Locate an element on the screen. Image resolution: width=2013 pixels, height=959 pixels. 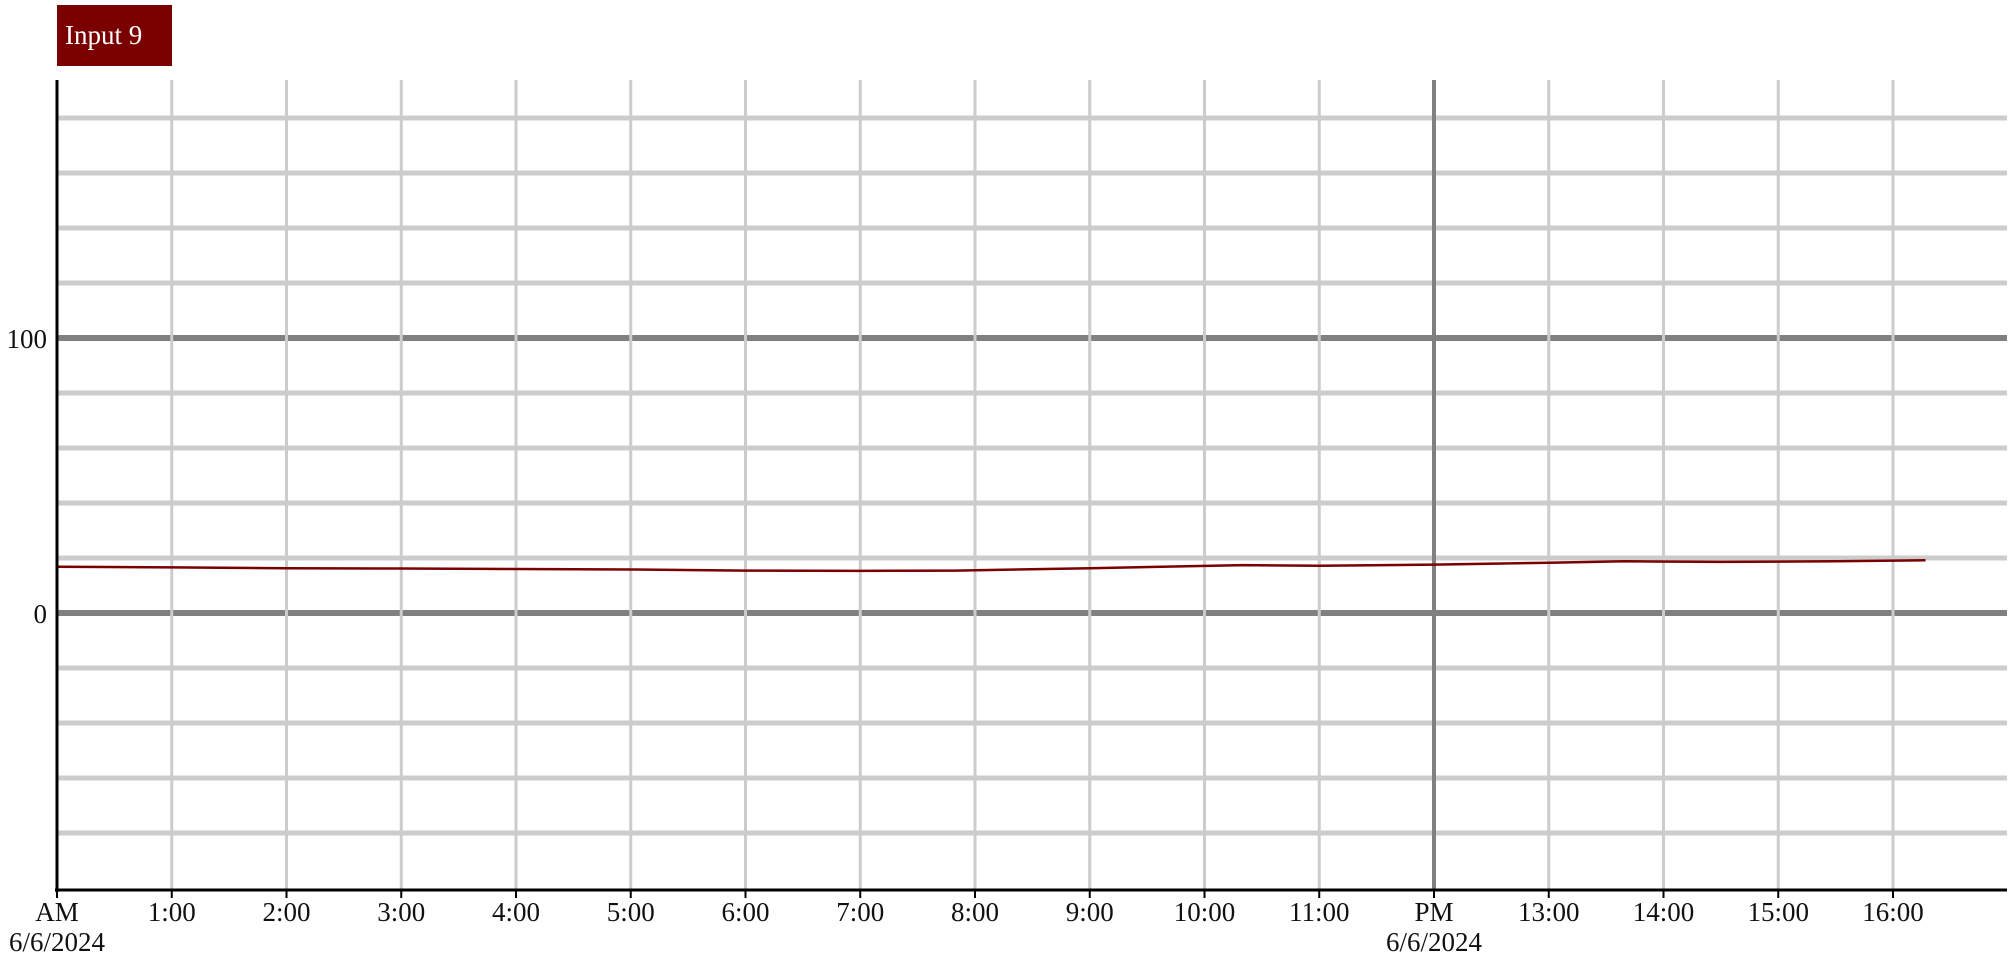
y-tick-label: 0 is located at coordinates (41, 614).